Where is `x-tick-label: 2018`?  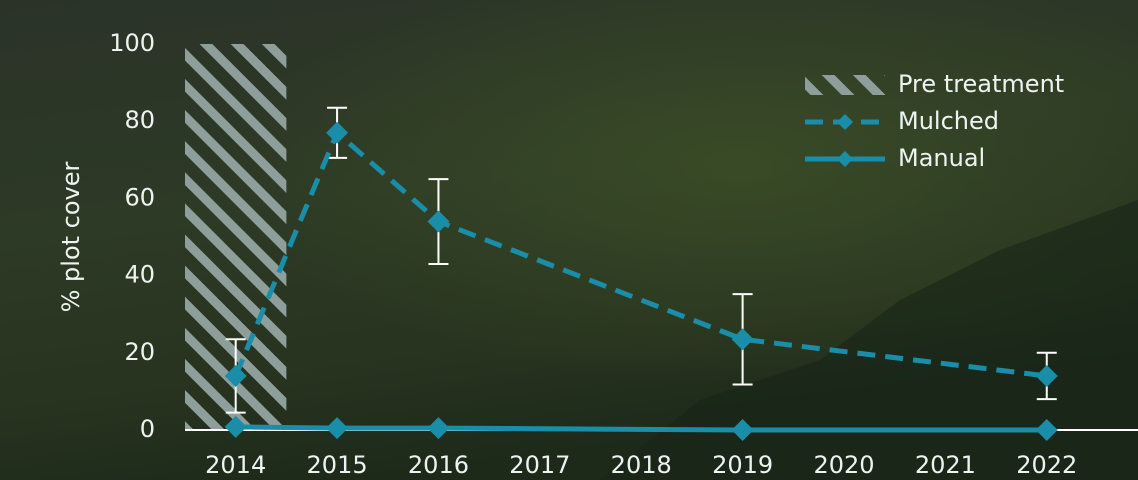
x-tick-label: 2018 is located at coordinates (641, 465).